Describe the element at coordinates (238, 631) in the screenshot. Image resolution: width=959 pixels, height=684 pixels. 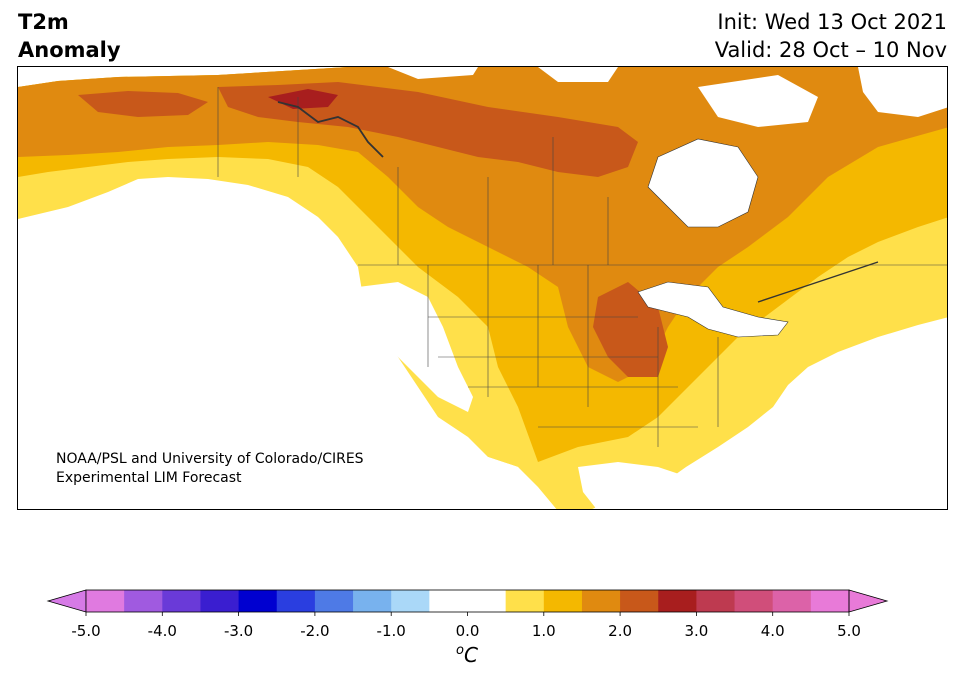
I see `colorbar-tick-label: -3.0` at that location.